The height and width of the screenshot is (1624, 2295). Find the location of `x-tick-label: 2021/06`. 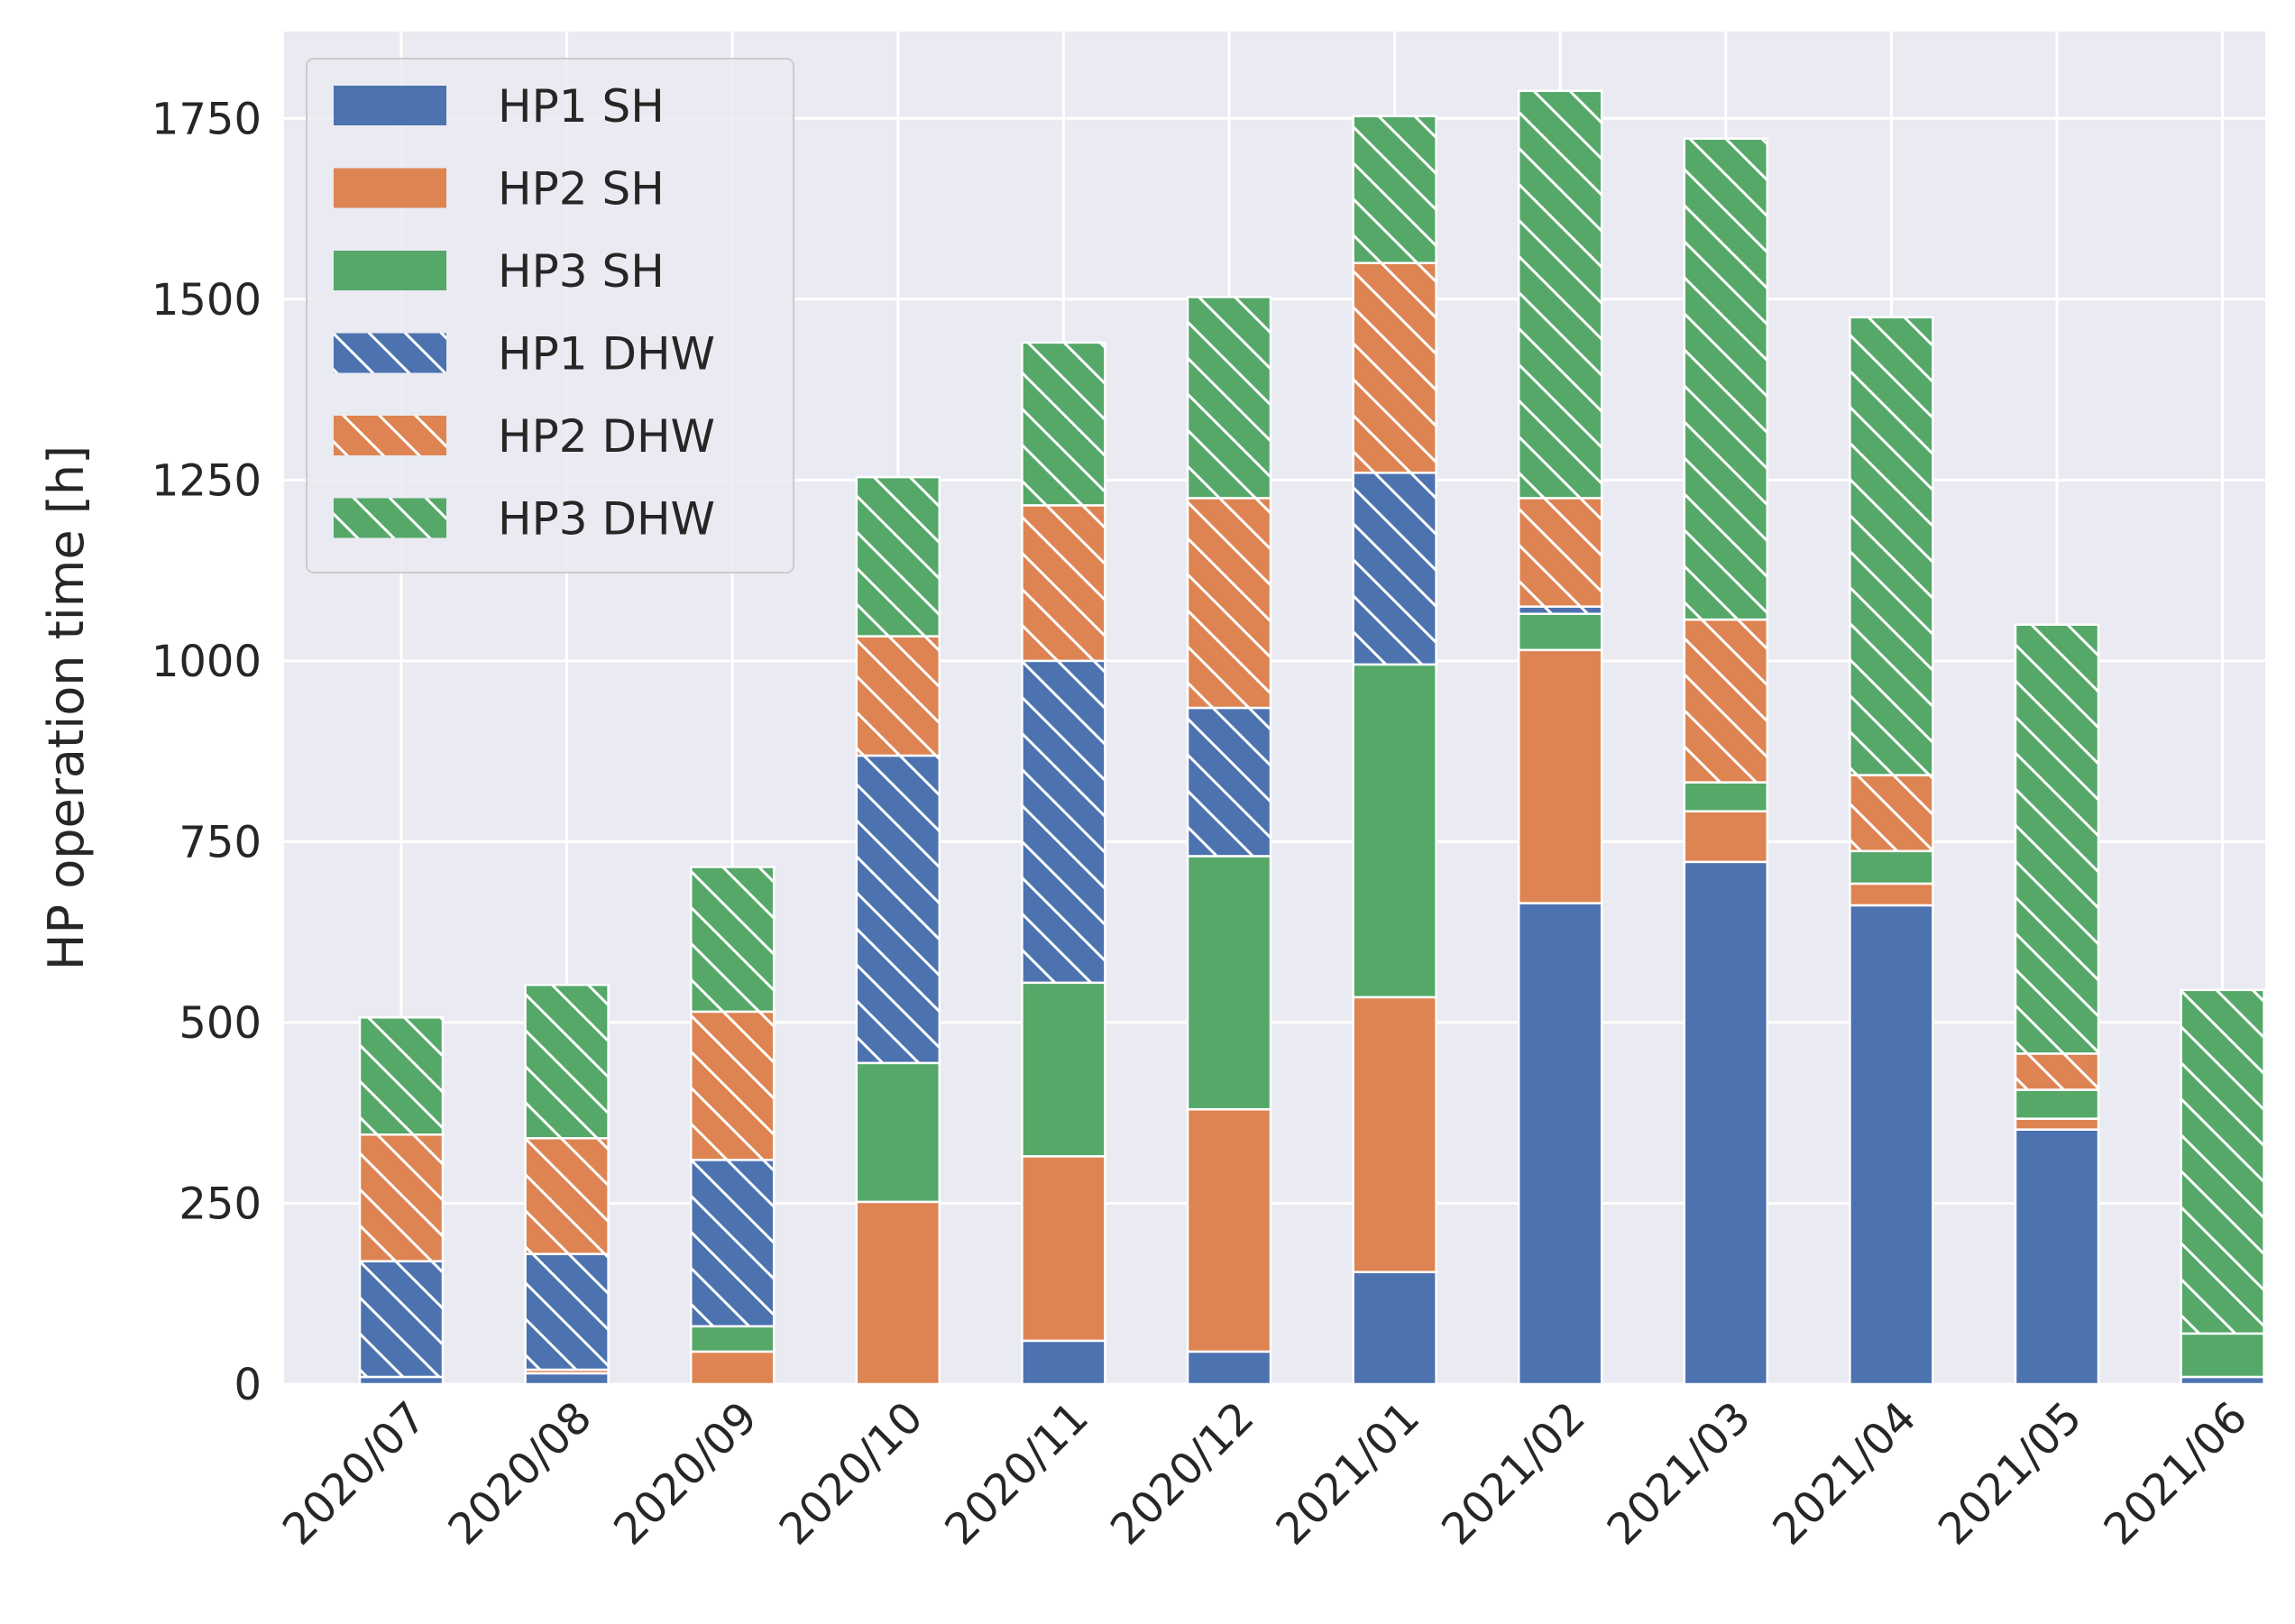

x-tick-label: 2021/06 is located at coordinates (2175, 1474).